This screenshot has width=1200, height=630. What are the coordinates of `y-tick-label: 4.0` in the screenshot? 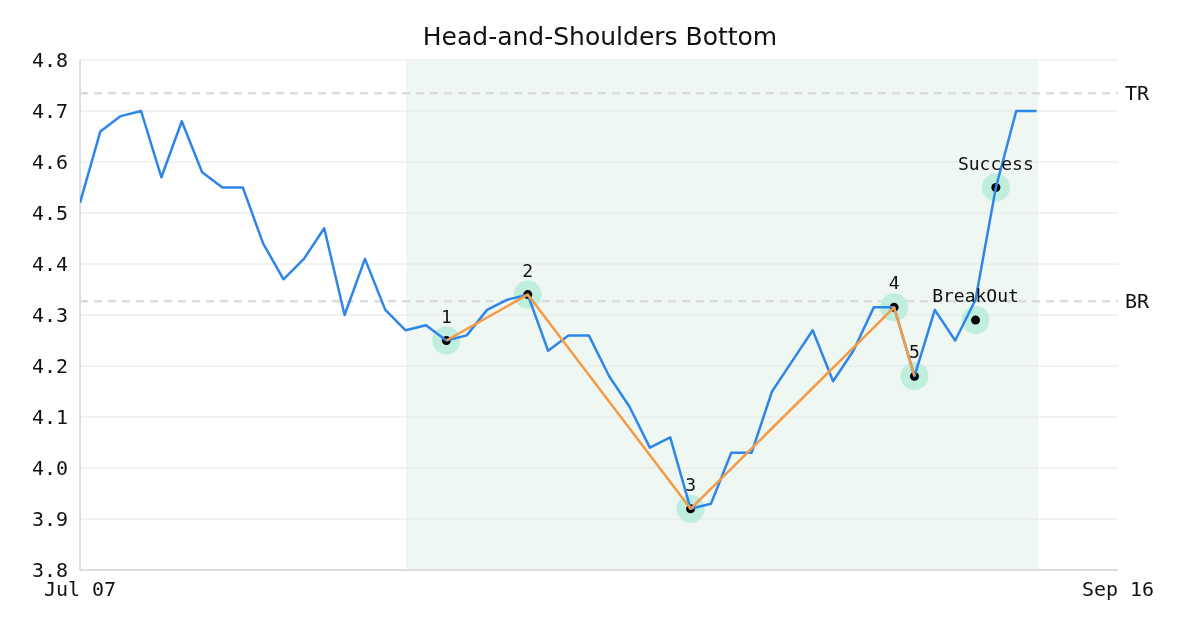 It's located at (49, 468).